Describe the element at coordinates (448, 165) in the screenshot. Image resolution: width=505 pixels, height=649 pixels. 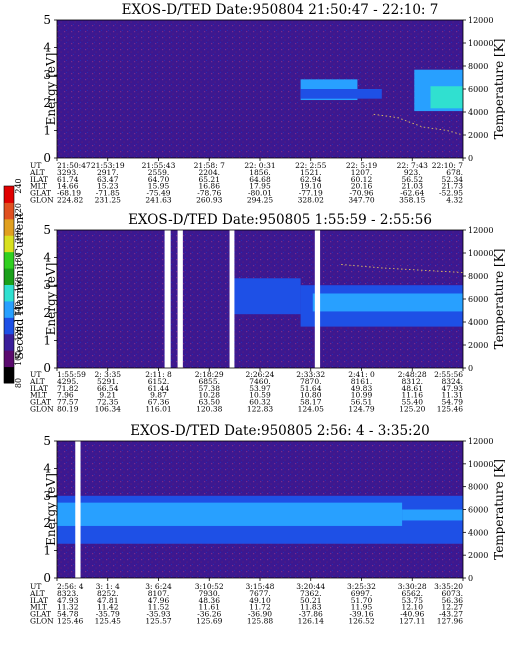
I see `ephemeris-value: 22:10: 7` at that location.